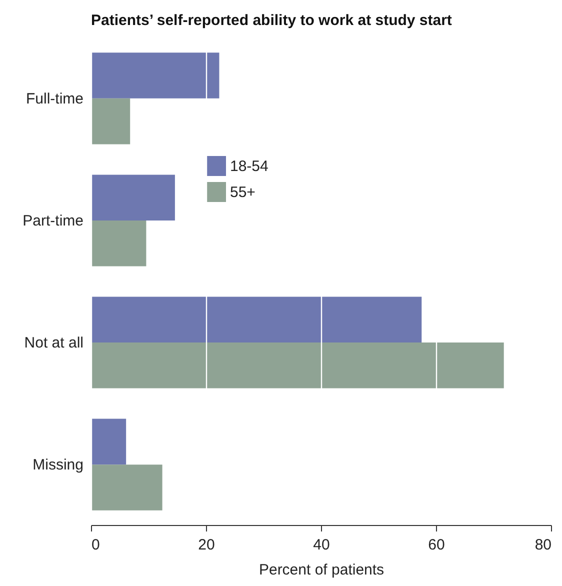 This screenshot has width=562, height=586. Describe the element at coordinates (249, 166) in the screenshot. I see `legend-label: 18-54` at that location.